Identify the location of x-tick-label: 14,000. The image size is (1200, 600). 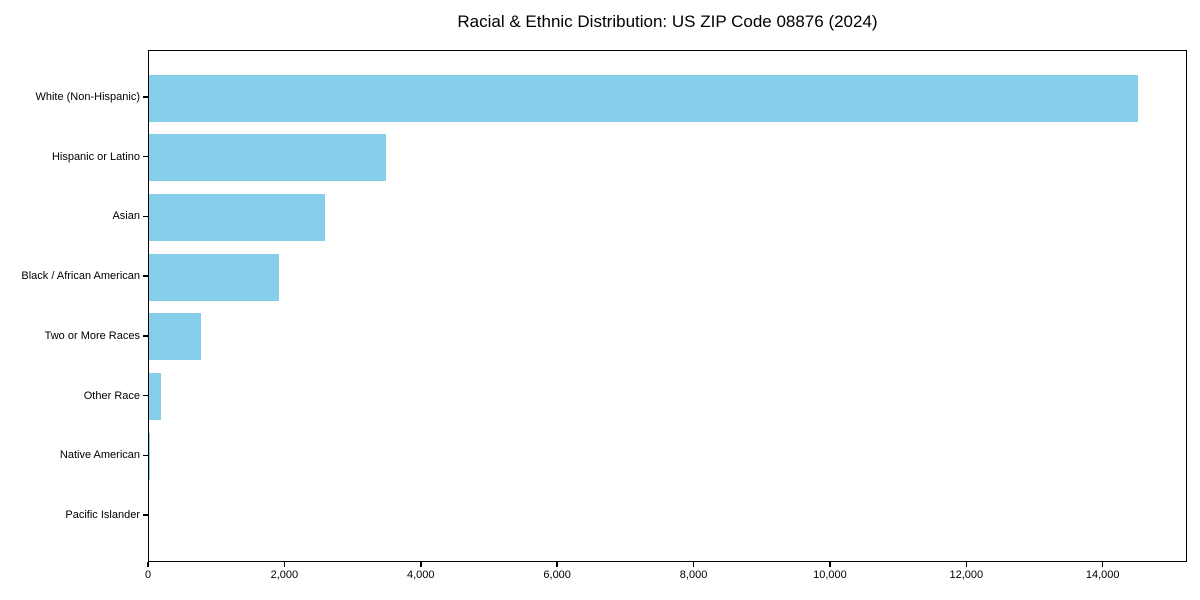
(1102, 575).